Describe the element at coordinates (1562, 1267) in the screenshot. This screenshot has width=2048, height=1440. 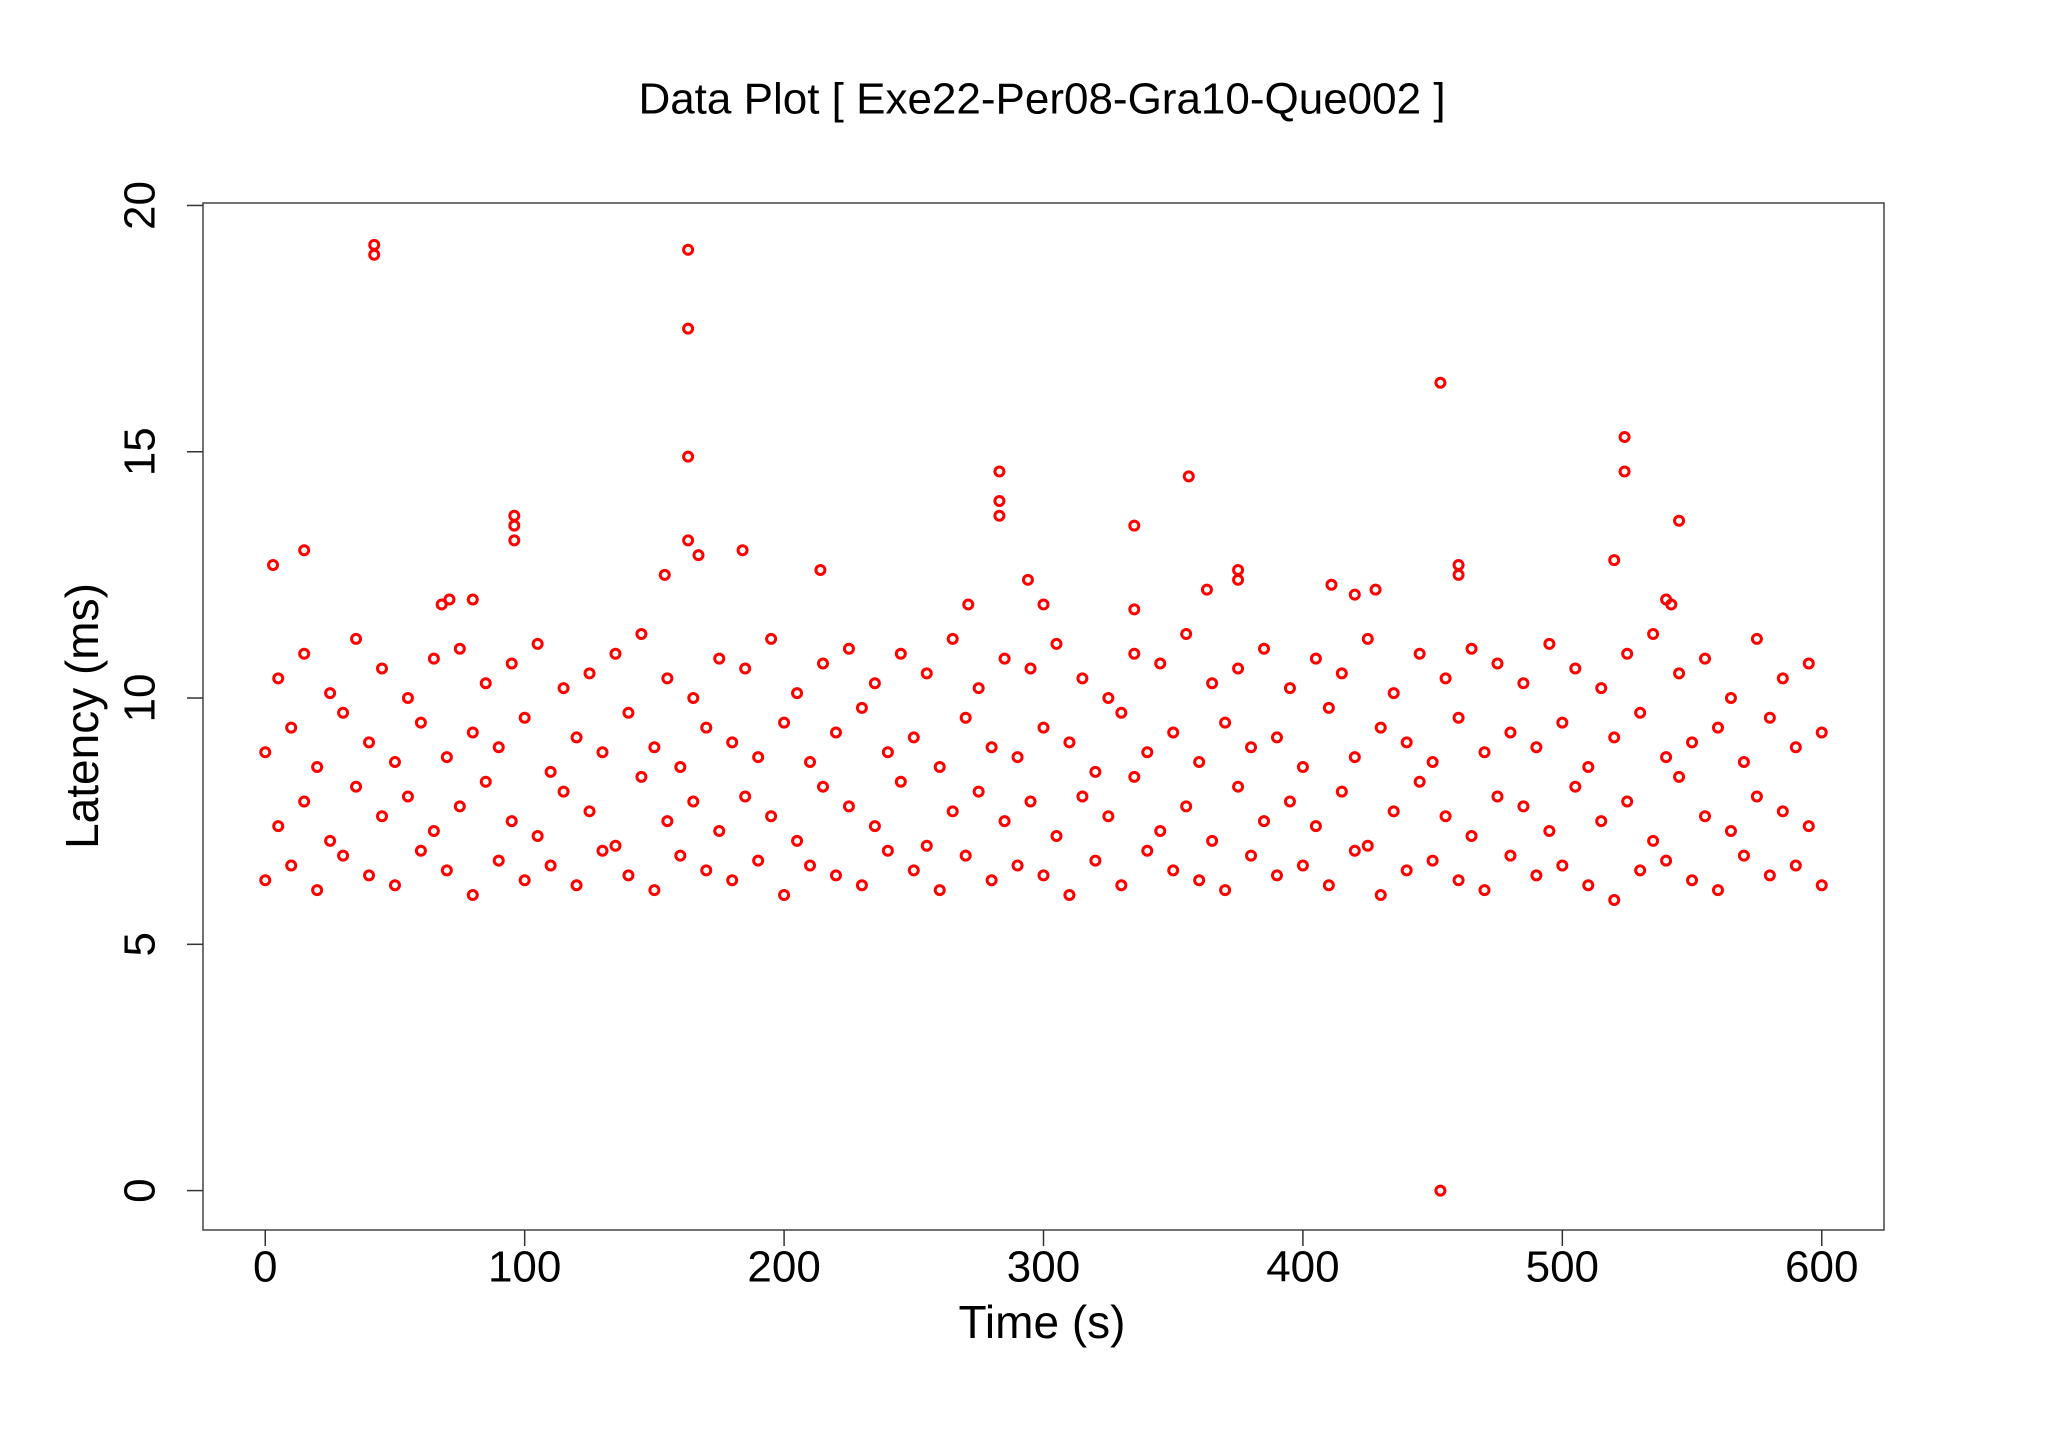
I see `x-tick-label: 500` at that location.